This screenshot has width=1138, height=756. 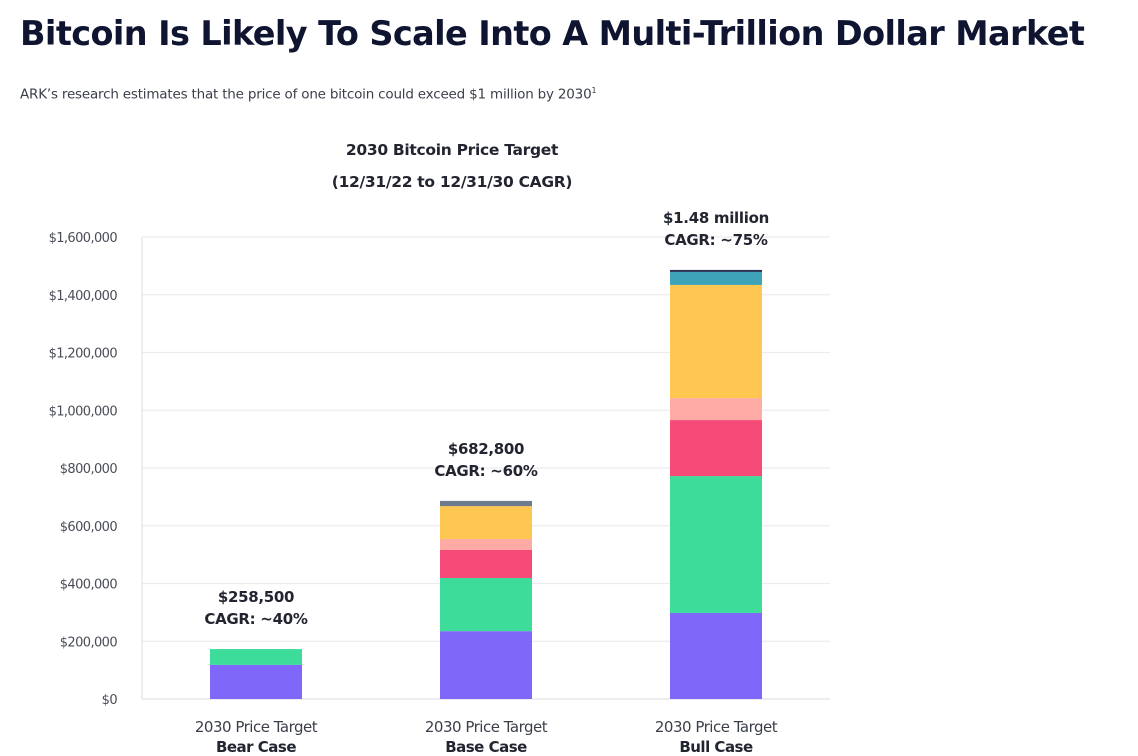 What do you see at coordinates (594, 90) in the screenshot?
I see `footnote-marker: 1` at bounding box center [594, 90].